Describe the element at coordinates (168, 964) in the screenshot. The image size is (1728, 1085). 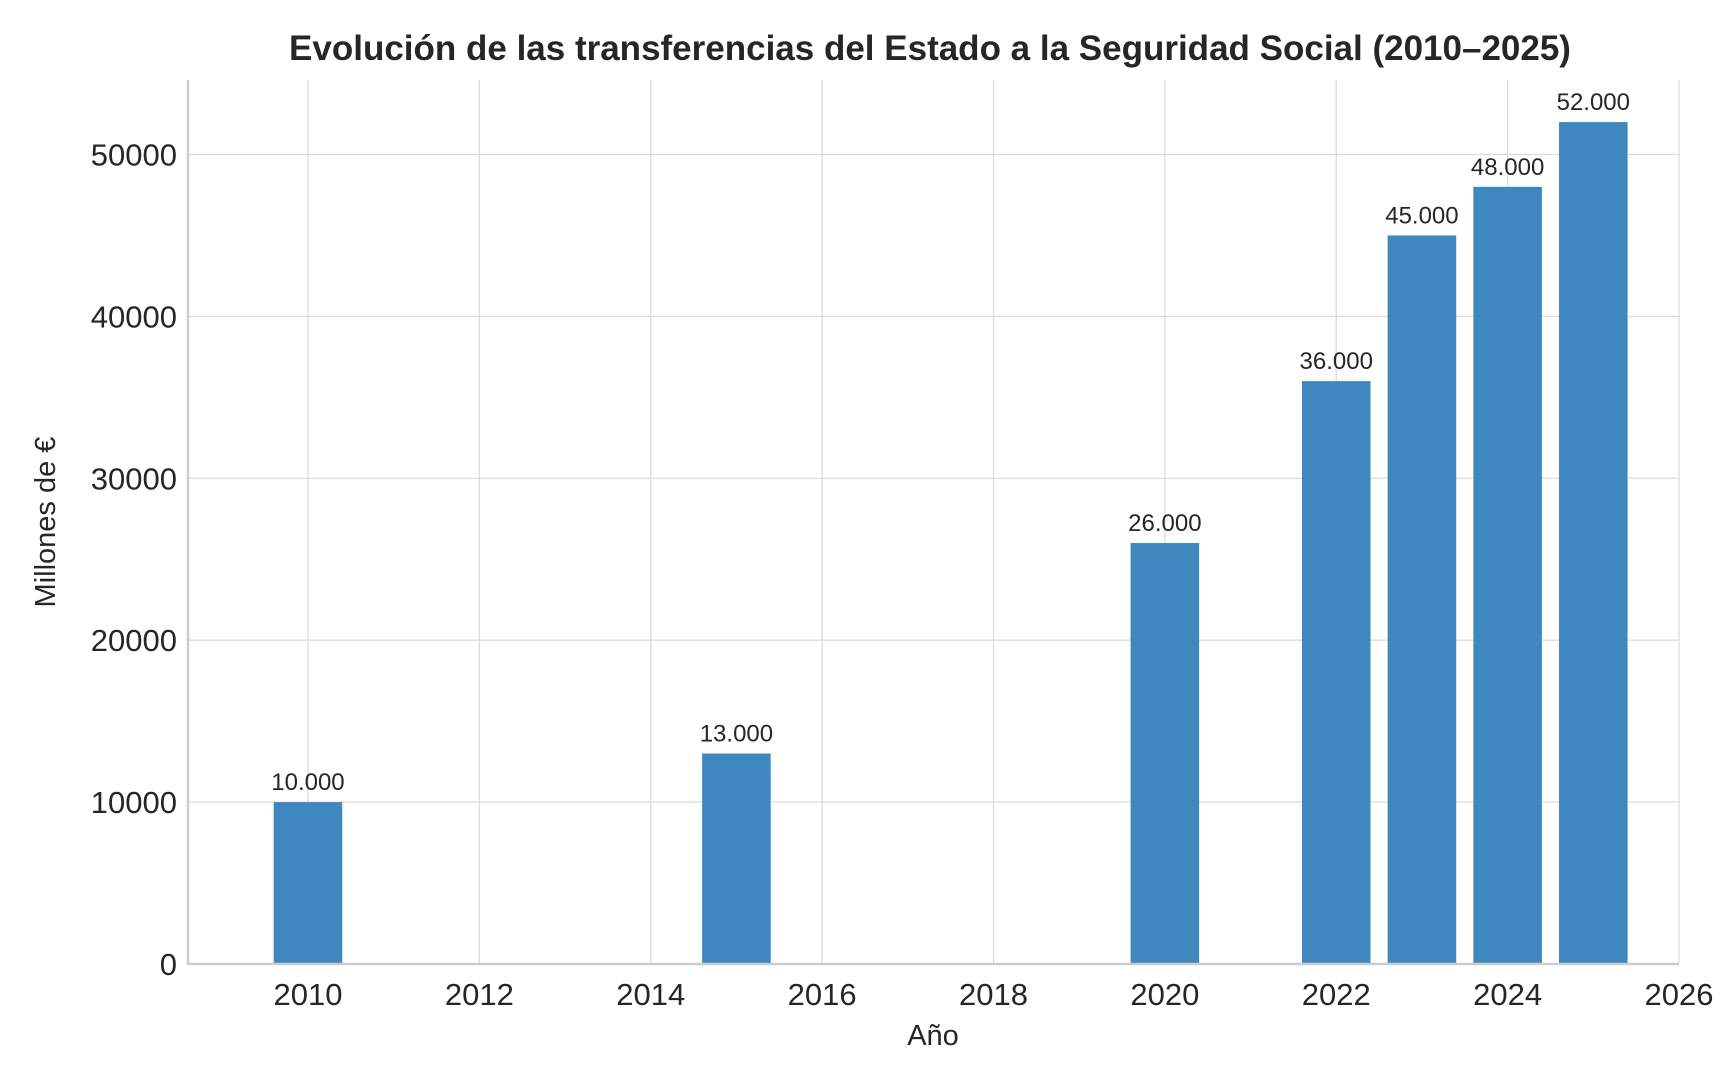
I see `y-tick-label: 0` at that location.